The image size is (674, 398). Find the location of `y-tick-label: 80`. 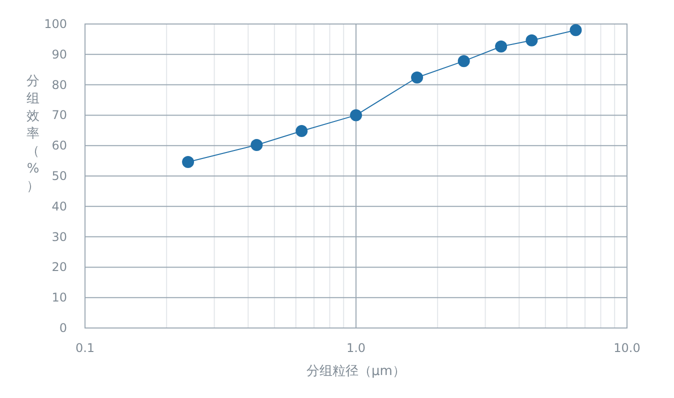

y-tick-label: 80 is located at coordinates (59, 85).